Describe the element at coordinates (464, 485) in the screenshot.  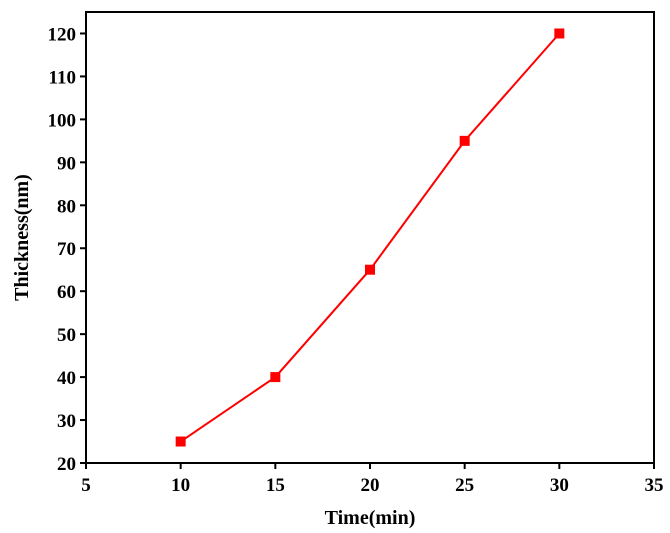
I see `x-tick-label: 25` at that location.